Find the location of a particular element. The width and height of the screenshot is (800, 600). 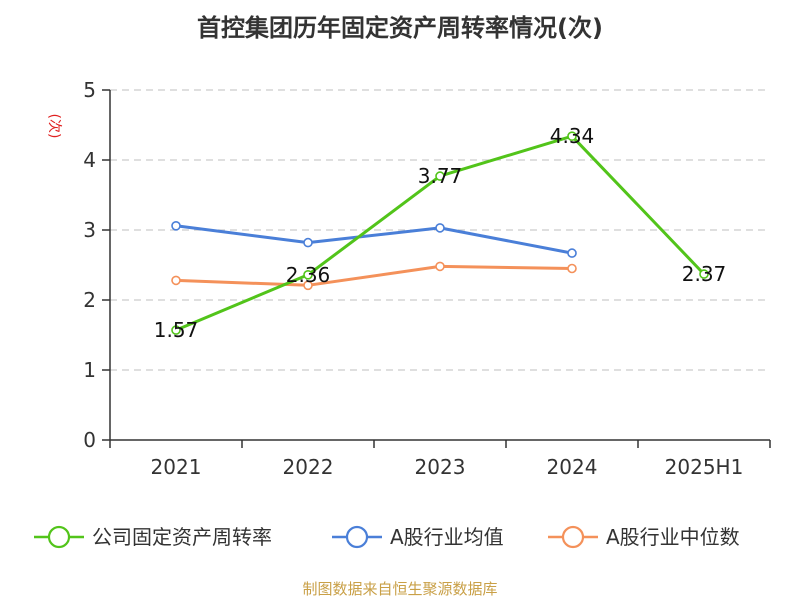

legend-label-1: 公司固定资产周转率 is located at coordinates (182, 537).